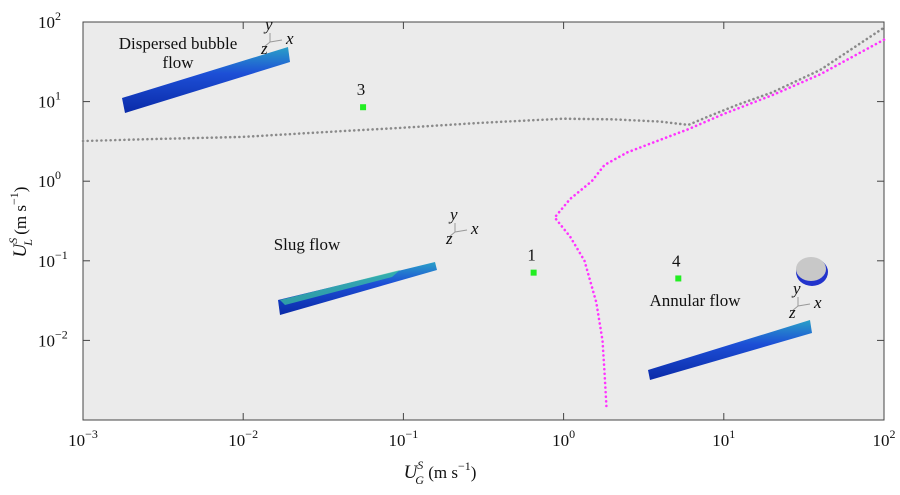  I want to click on x-tick-label: 10², so click(884, 438).